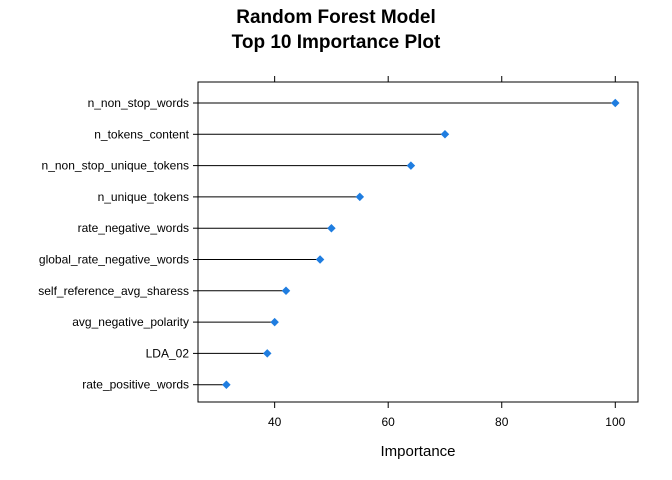 The image size is (672, 480). What do you see at coordinates (502, 422) in the screenshot?
I see `x-tick-label: 80` at bounding box center [502, 422].